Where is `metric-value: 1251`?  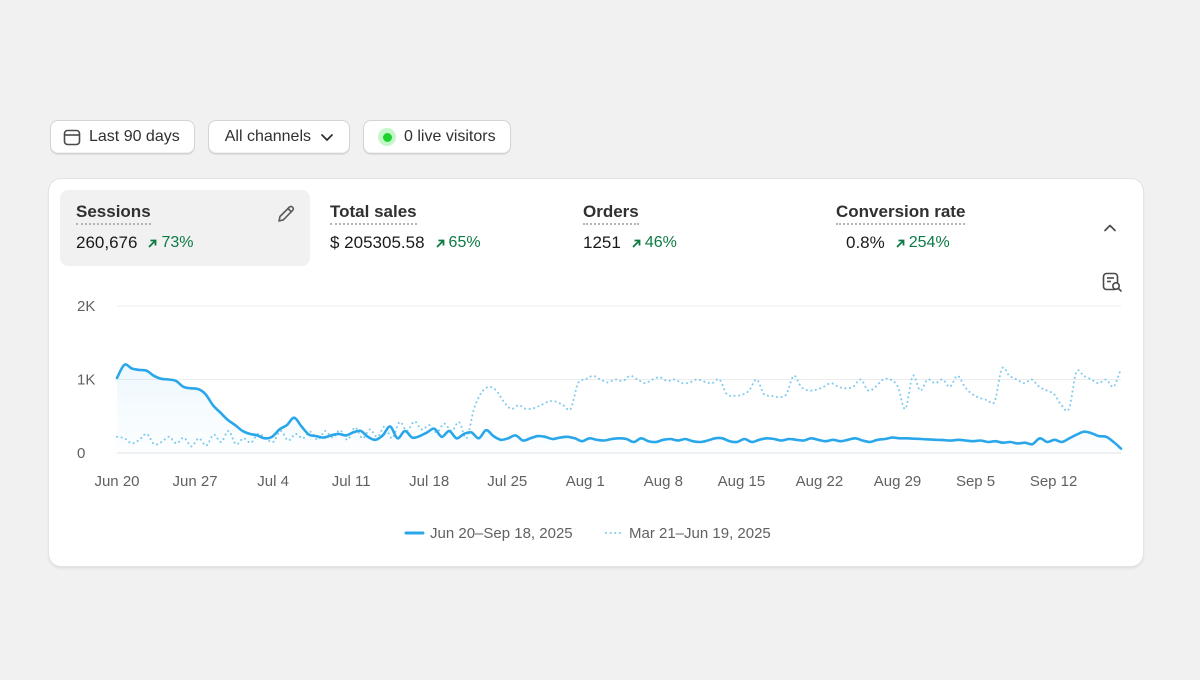 metric-value: 1251 is located at coordinates (602, 242).